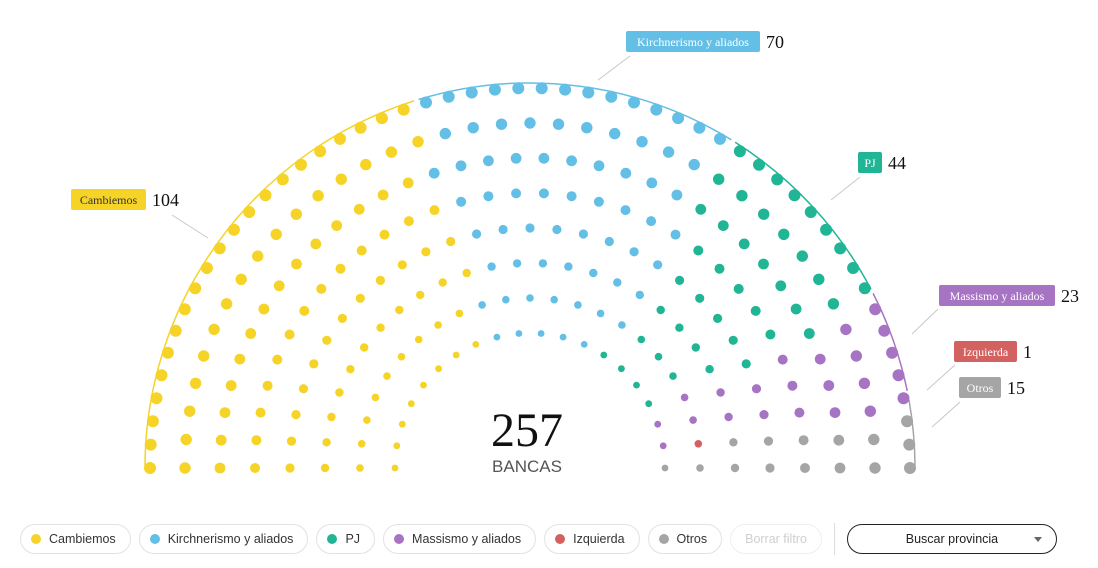  I want to click on province-search-select: Buscar provincia, so click(951, 539).